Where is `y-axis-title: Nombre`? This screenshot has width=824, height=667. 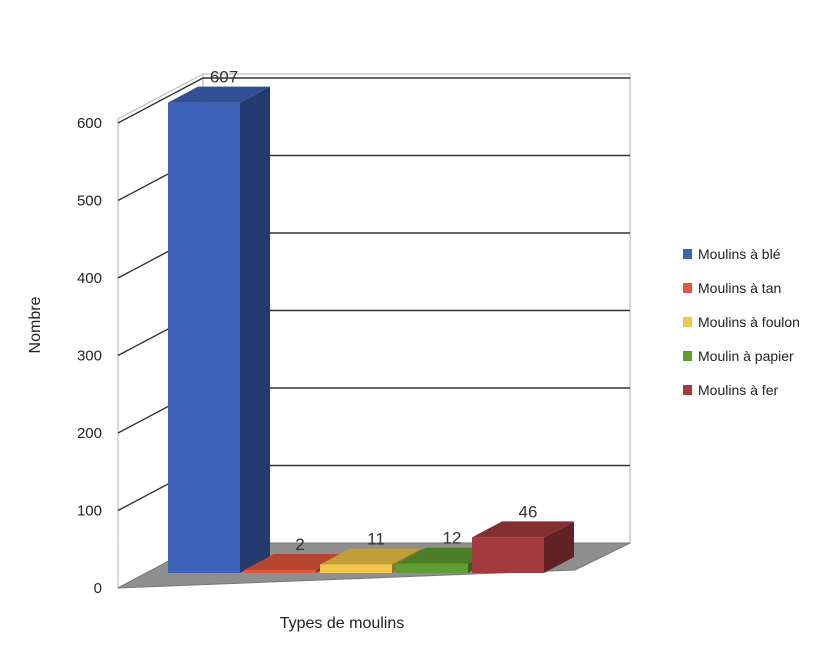
y-axis-title: Nombre is located at coordinates (35, 324).